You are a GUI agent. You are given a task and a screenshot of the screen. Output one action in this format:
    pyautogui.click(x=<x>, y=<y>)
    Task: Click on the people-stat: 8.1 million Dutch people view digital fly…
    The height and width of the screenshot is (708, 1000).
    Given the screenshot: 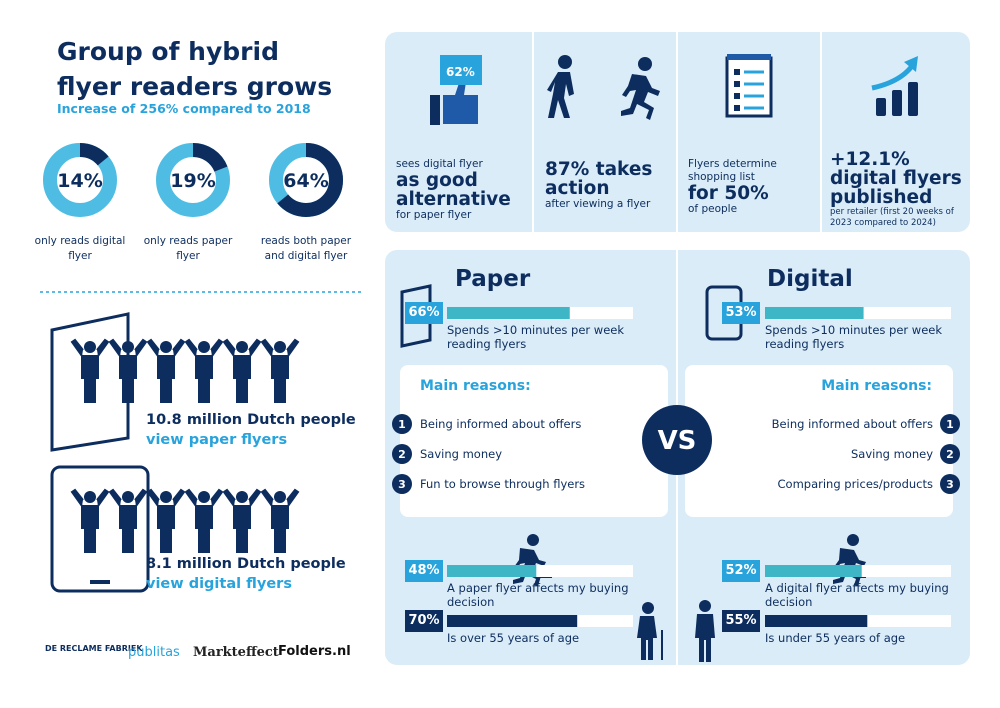 What is the action you would take?
    pyautogui.click(x=246, y=574)
    